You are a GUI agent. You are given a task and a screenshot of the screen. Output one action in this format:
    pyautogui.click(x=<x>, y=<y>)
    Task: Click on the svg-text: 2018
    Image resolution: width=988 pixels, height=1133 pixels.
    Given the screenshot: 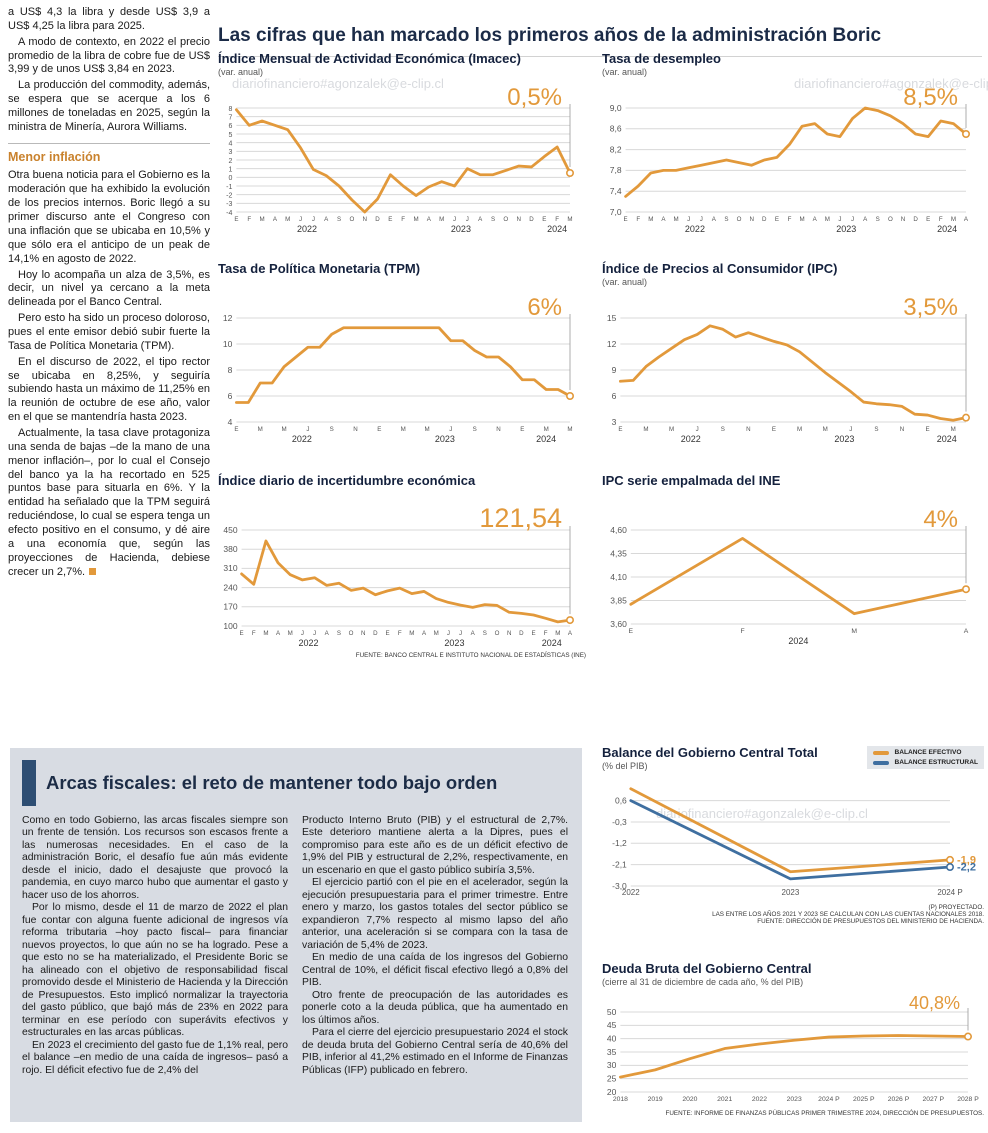 What is the action you would take?
    pyautogui.click(x=620, y=1099)
    